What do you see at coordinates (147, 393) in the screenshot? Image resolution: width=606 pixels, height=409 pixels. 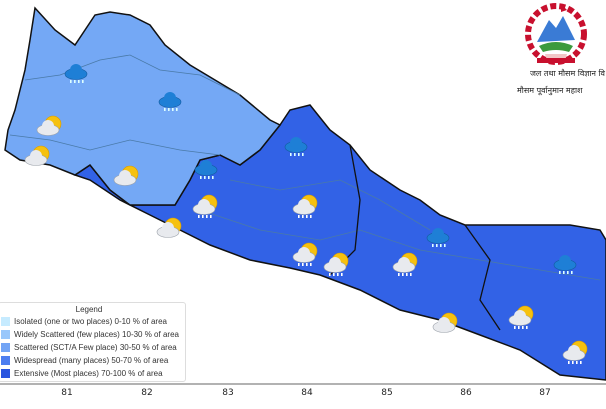 I see `x-tick-label: 82` at bounding box center [147, 393].